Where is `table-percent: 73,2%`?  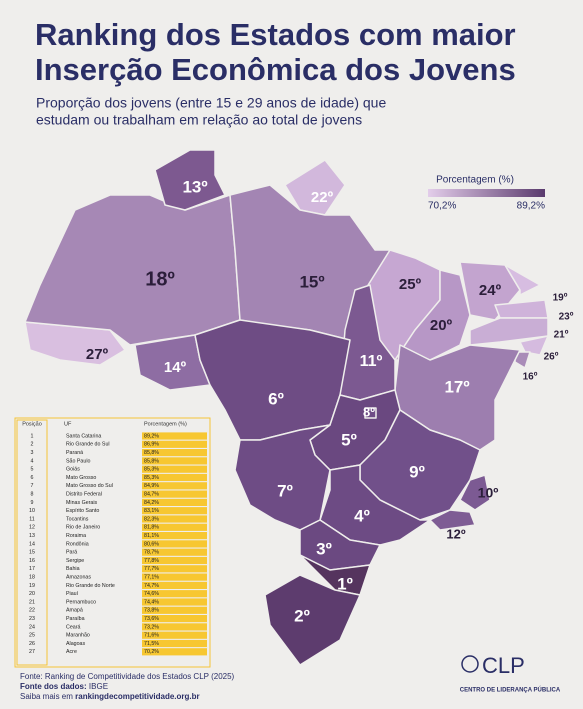
table-percent: 73,2% is located at coordinates (151, 627).